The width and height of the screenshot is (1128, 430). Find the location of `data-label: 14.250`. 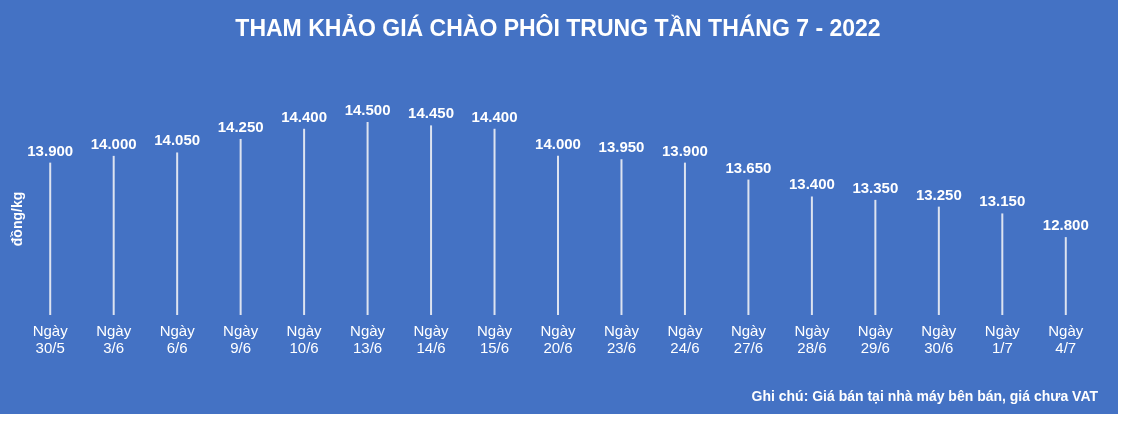

data-label: 14.250 is located at coordinates (240, 126).